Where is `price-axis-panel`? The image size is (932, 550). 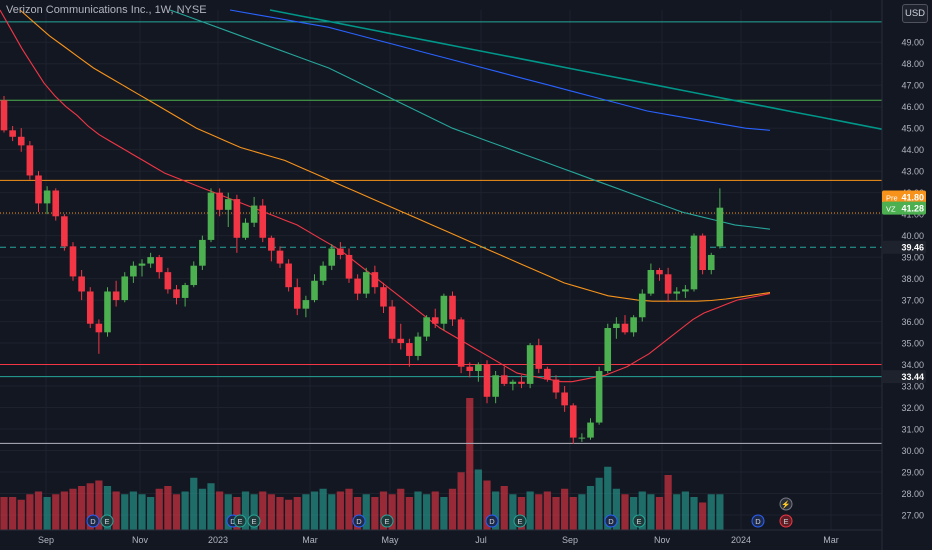
price-axis-panel is located at coordinates (907, 275).